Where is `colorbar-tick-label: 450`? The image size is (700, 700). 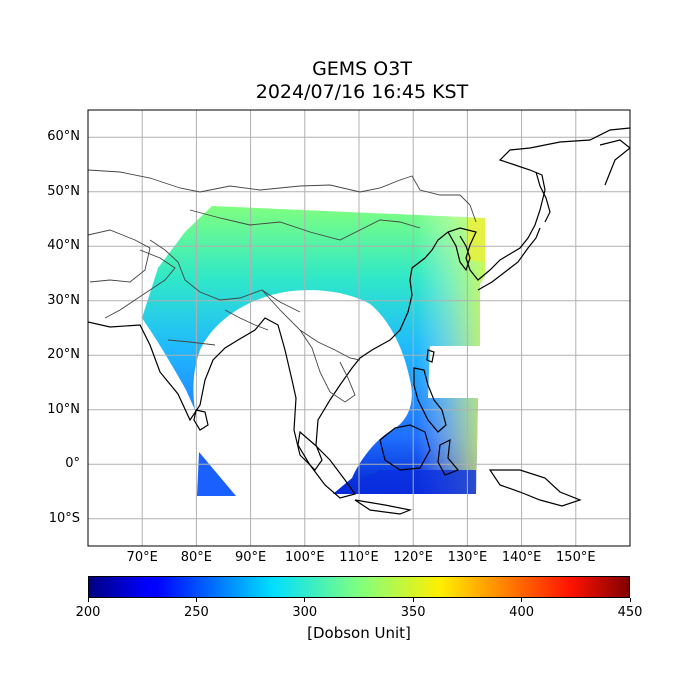 colorbar-tick-label: 450 is located at coordinates (630, 612).